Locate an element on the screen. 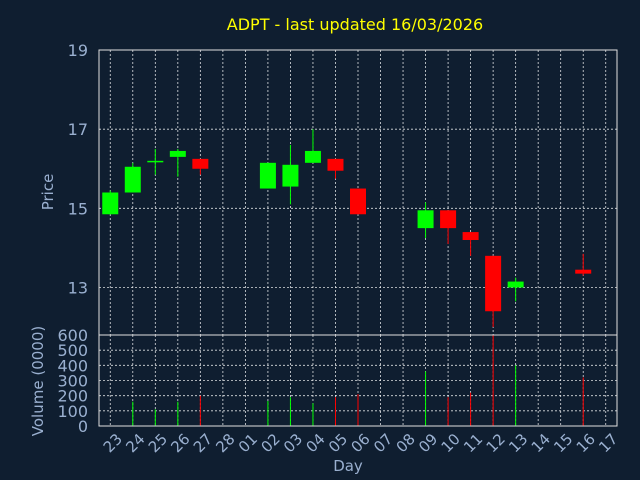 The image size is (640, 480). price-tick-labels: 13 15 17 19 is located at coordinates (78, 169).